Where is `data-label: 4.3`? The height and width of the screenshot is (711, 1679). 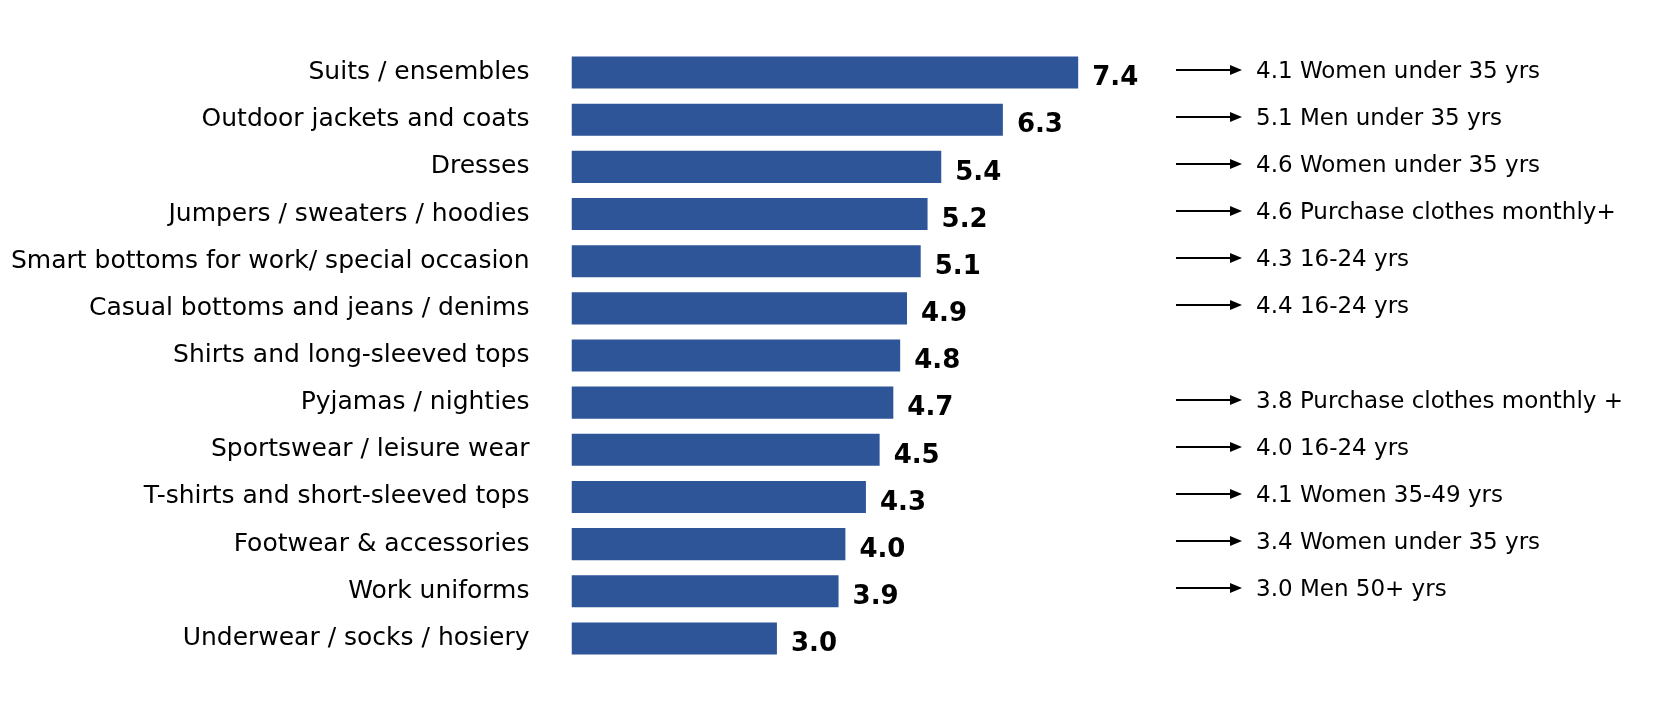
data-label: 4.3 is located at coordinates (902, 500).